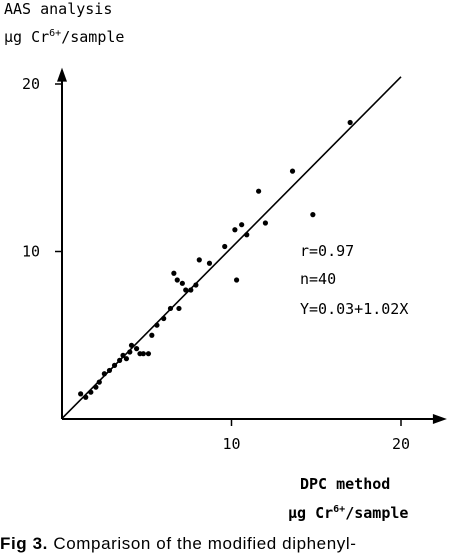 The height and width of the screenshot is (559, 474). I want to click on x-axis-unit-prefix: µg Cr, so click(311, 513).